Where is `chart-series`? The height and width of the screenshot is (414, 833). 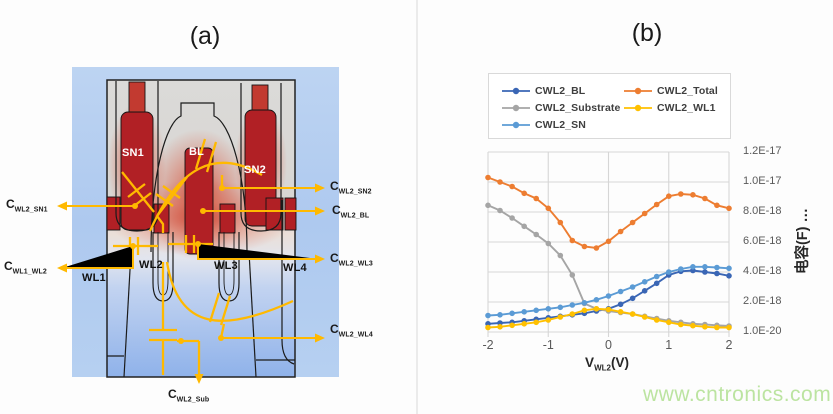
chart-series is located at coordinates (608, 252).